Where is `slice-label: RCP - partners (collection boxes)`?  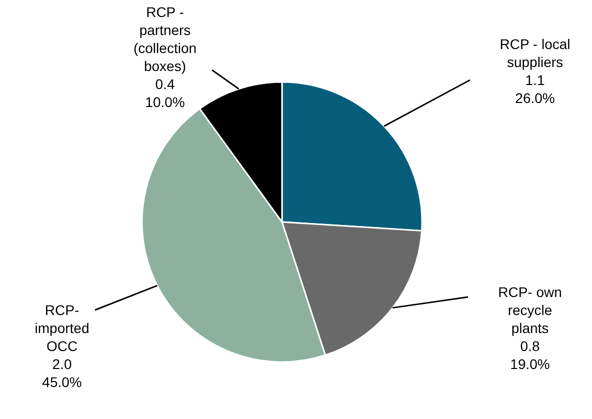 slice-label: RCP - partners (collection boxes) is located at coordinates (165, 39).